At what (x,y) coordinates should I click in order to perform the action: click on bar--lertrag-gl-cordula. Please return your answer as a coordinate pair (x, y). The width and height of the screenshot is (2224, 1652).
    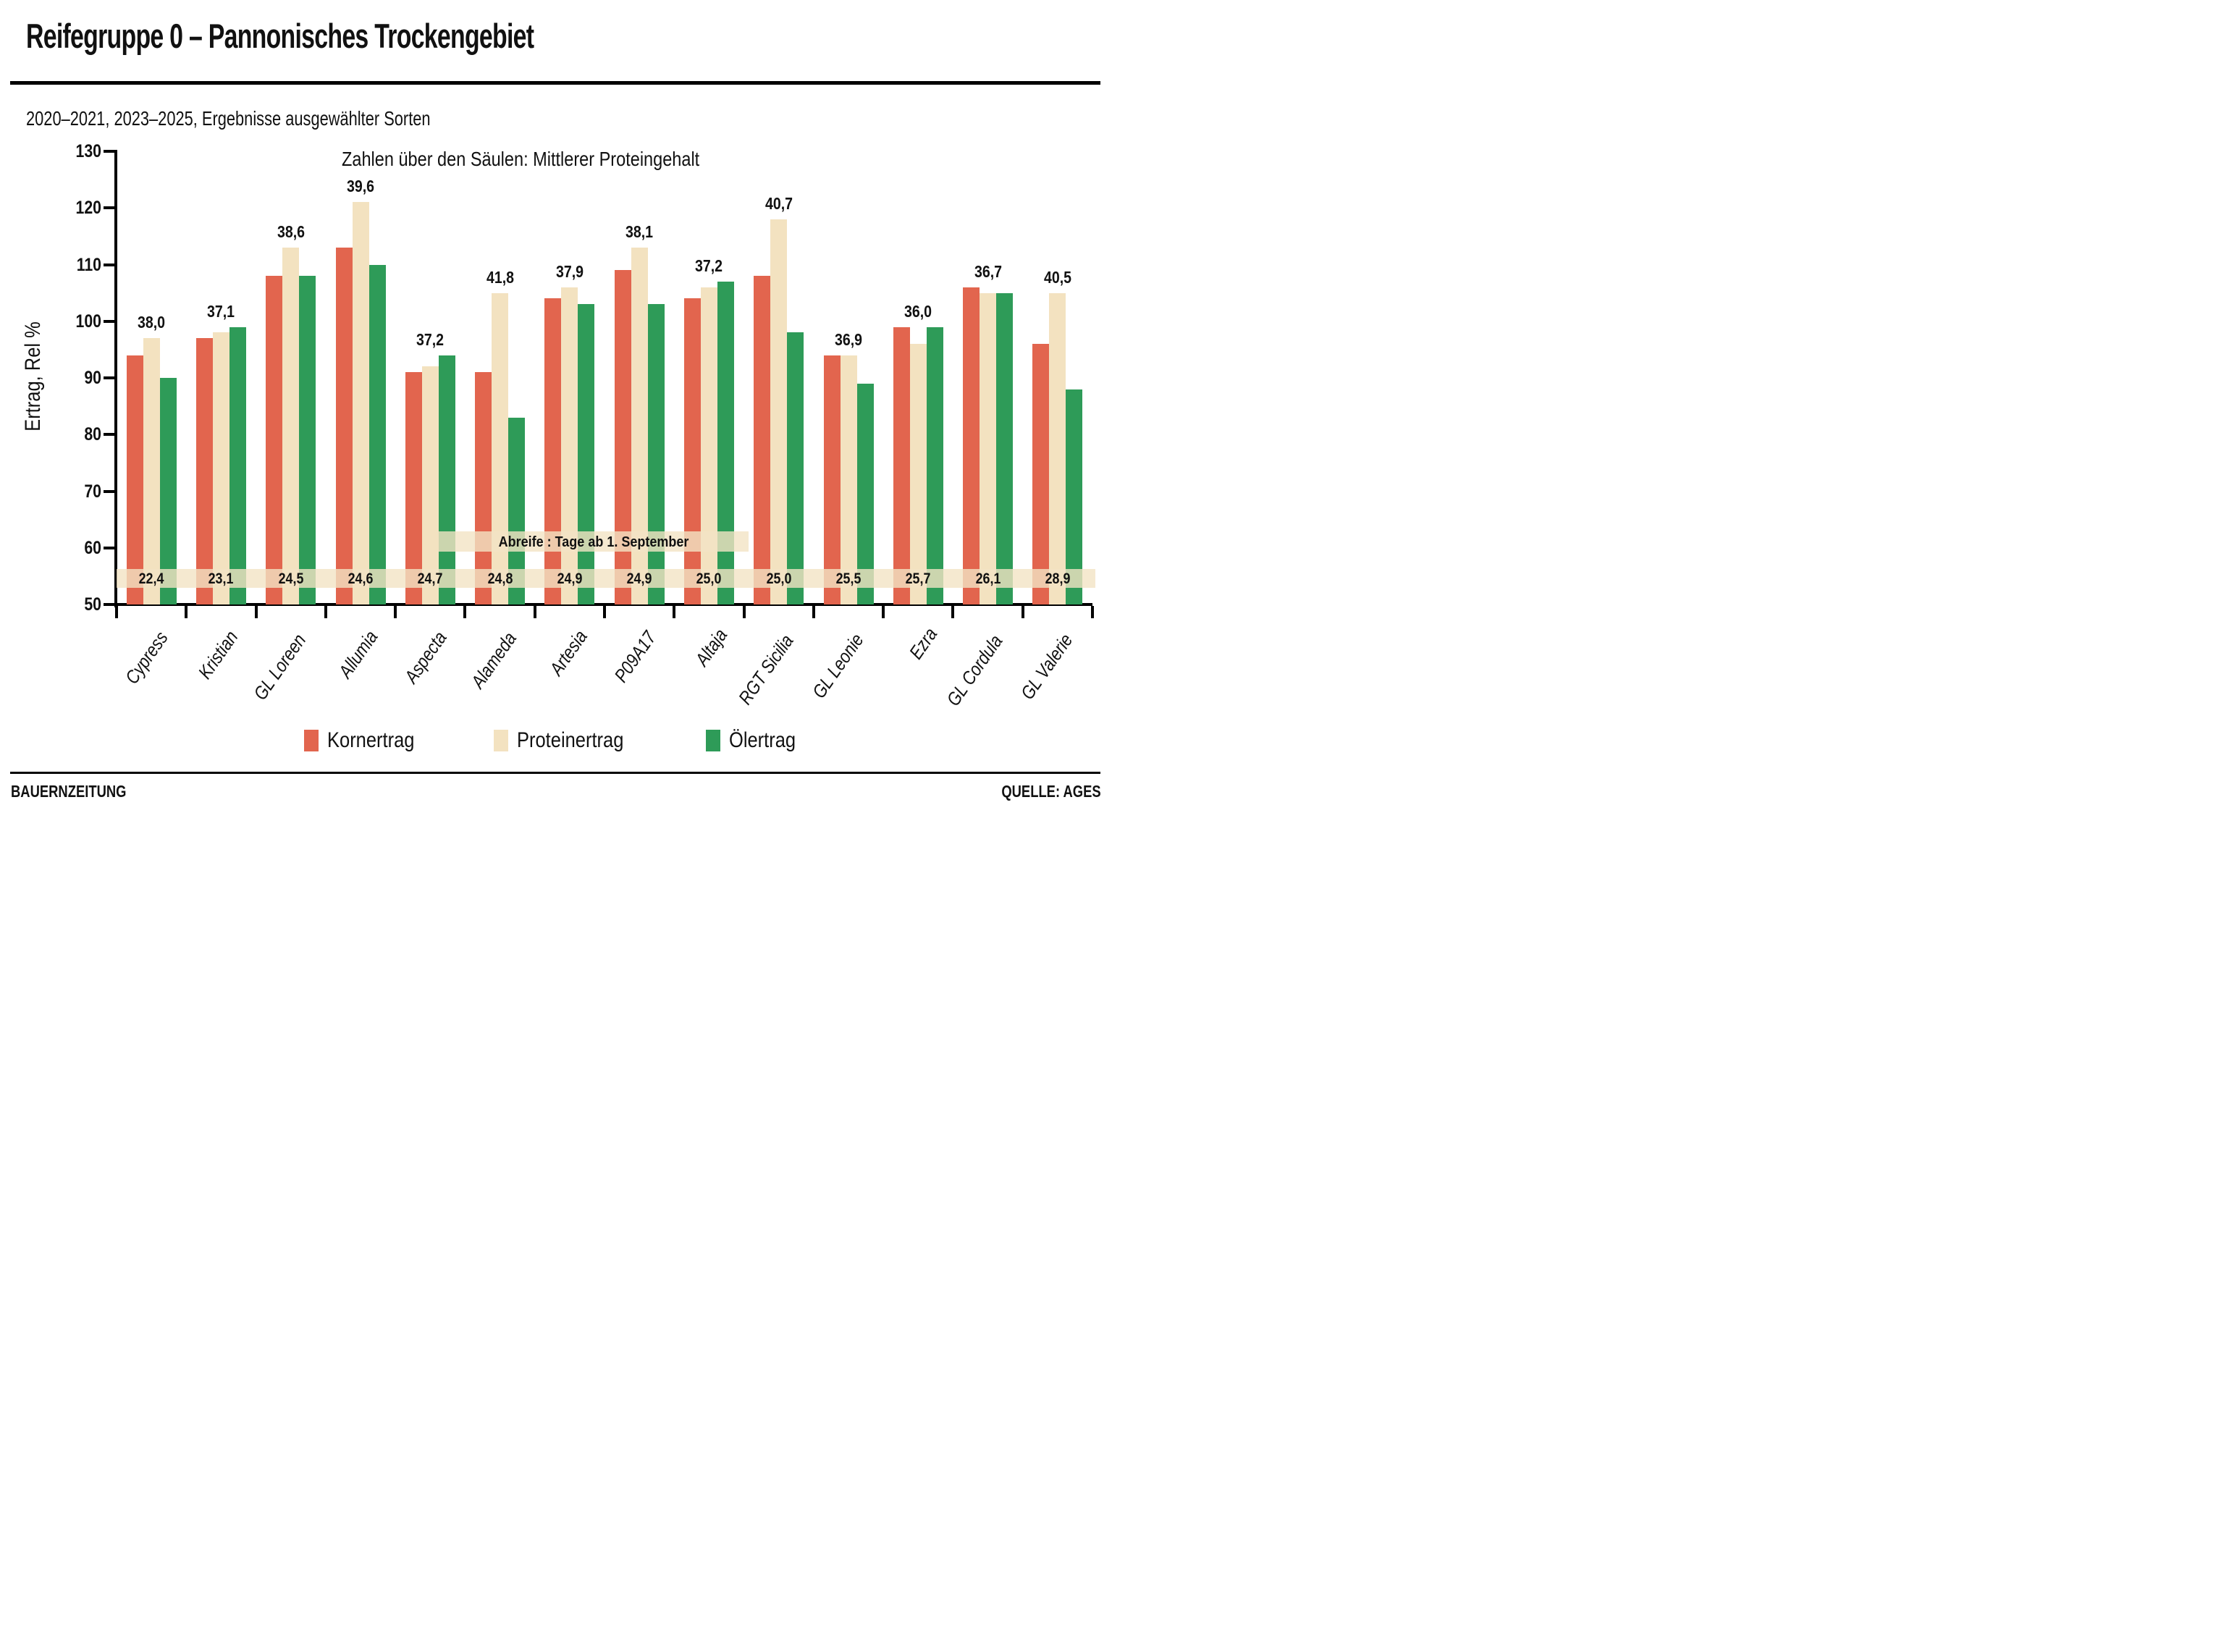
    Looking at the image, I should click on (1005, 448).